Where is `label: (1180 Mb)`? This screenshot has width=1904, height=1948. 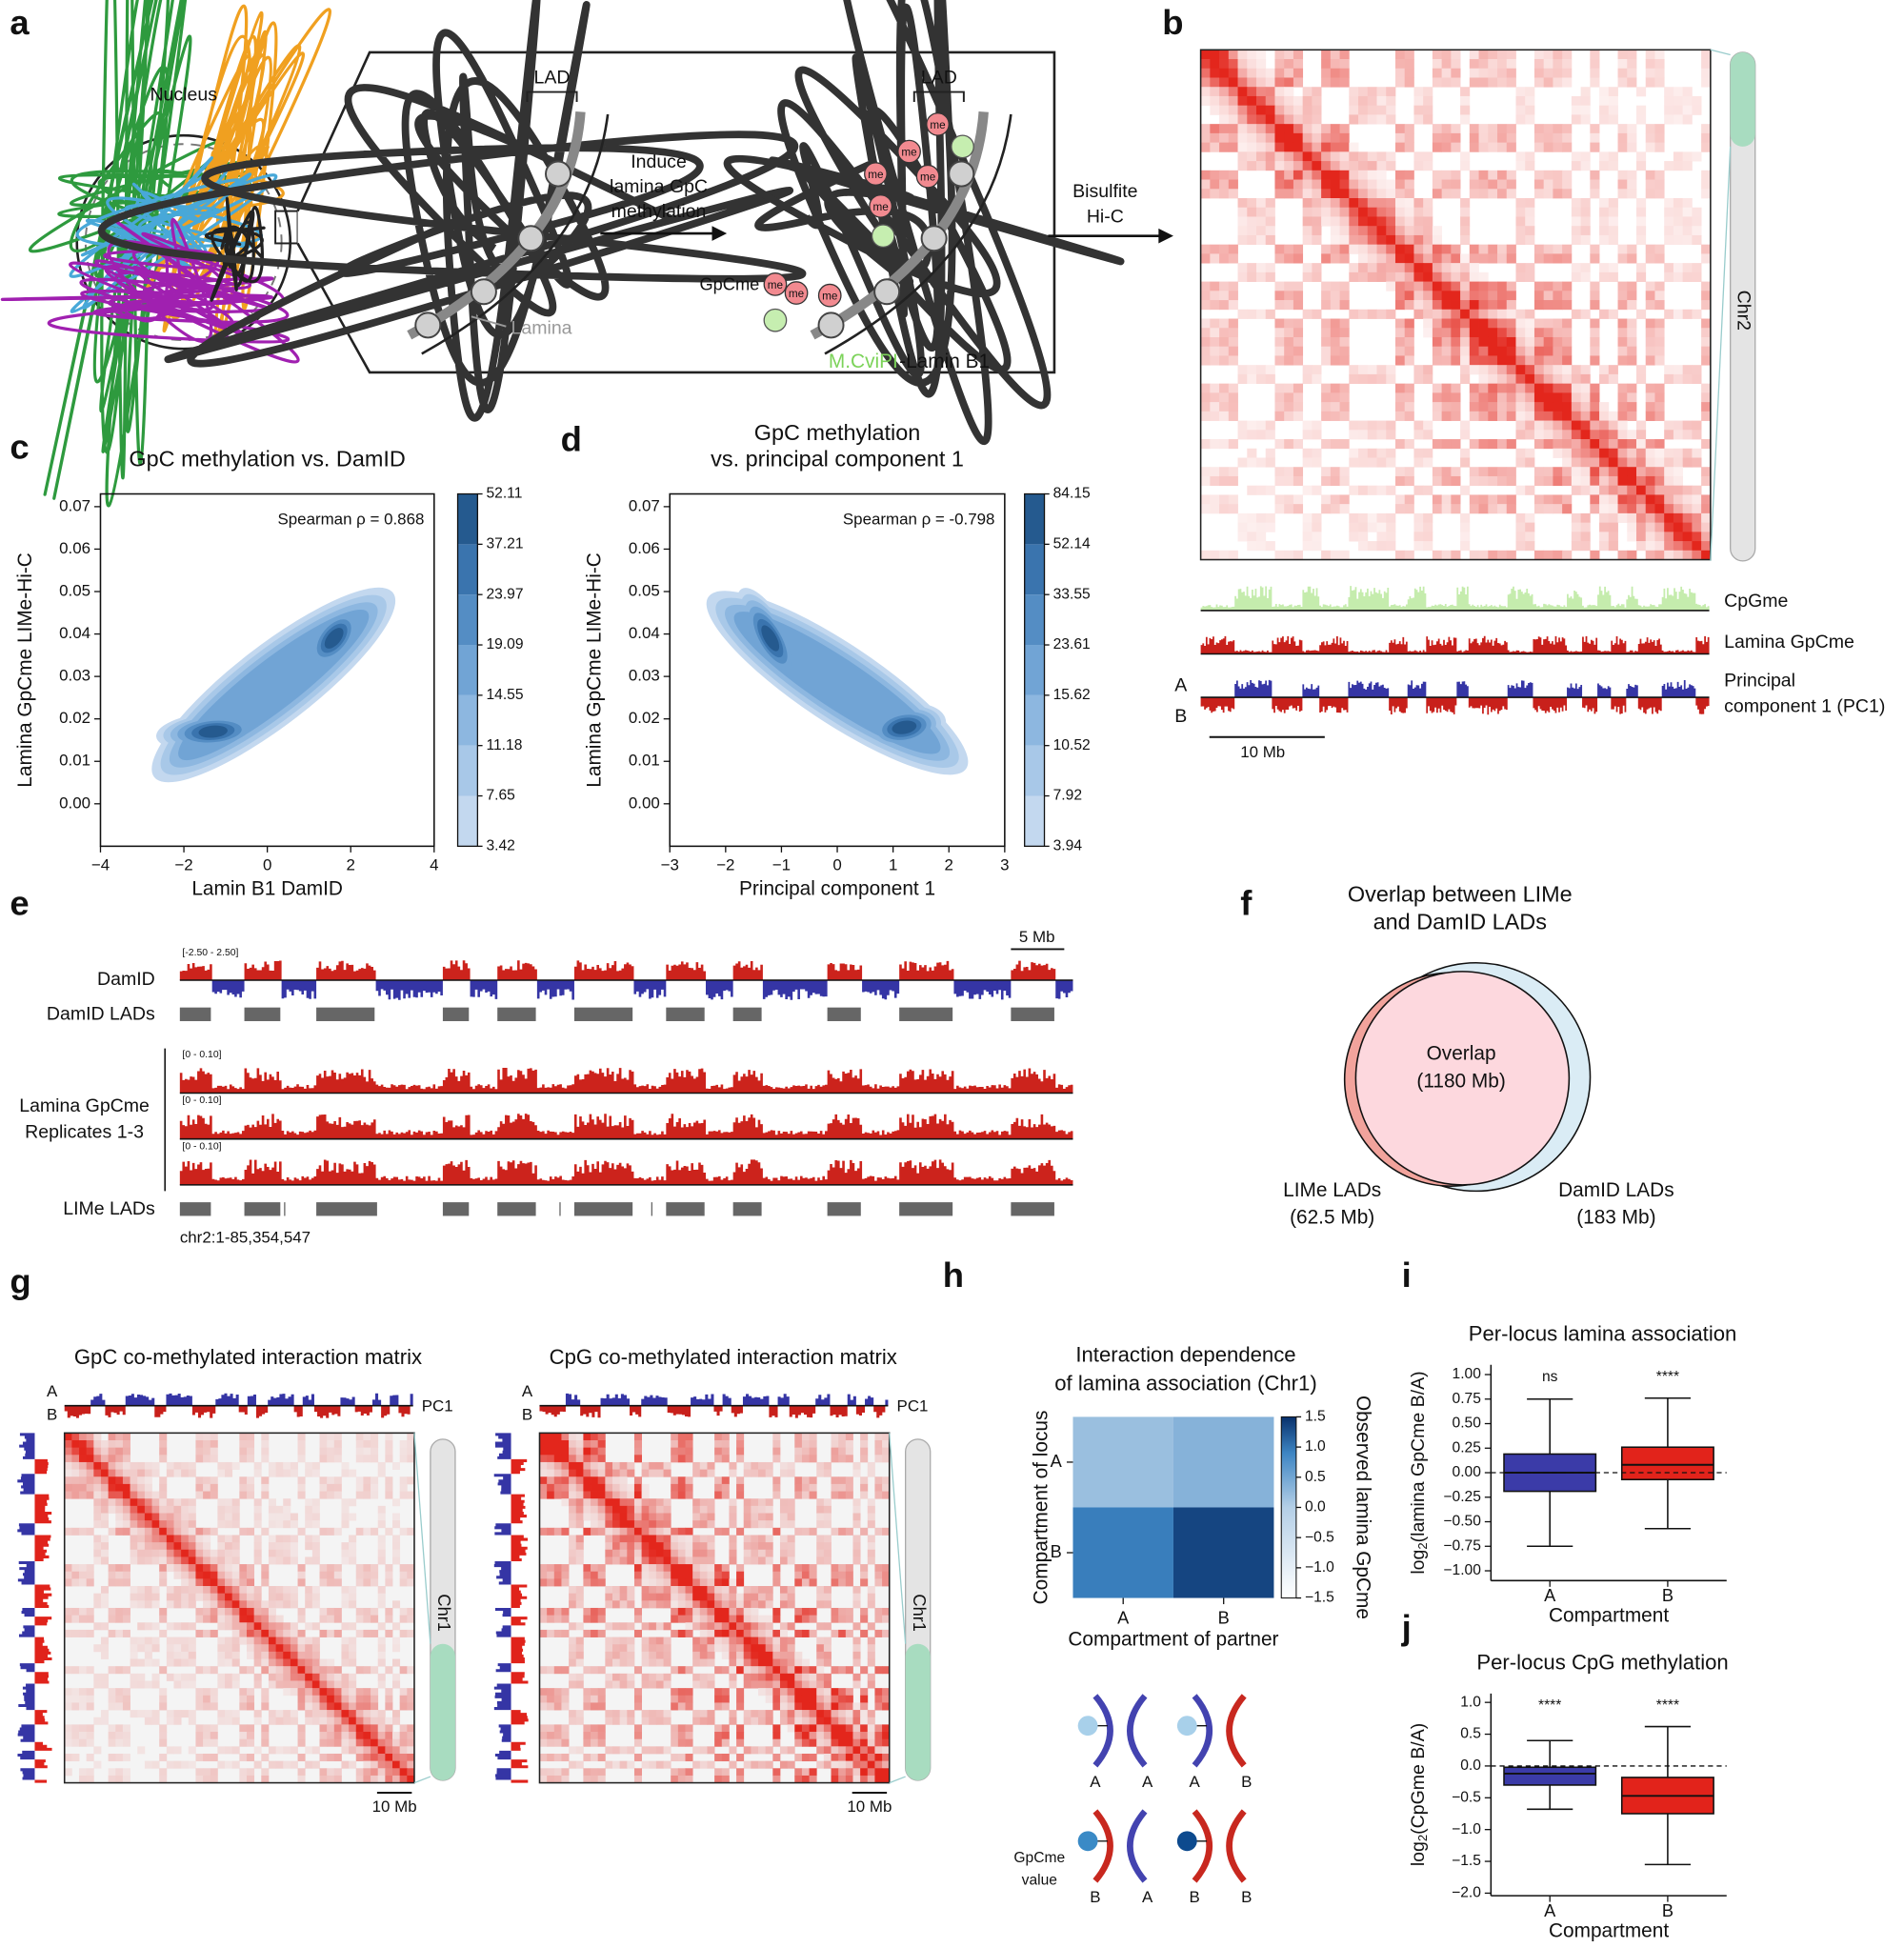 label: (1180 Mb) is located at coordinates (1460, 1081).